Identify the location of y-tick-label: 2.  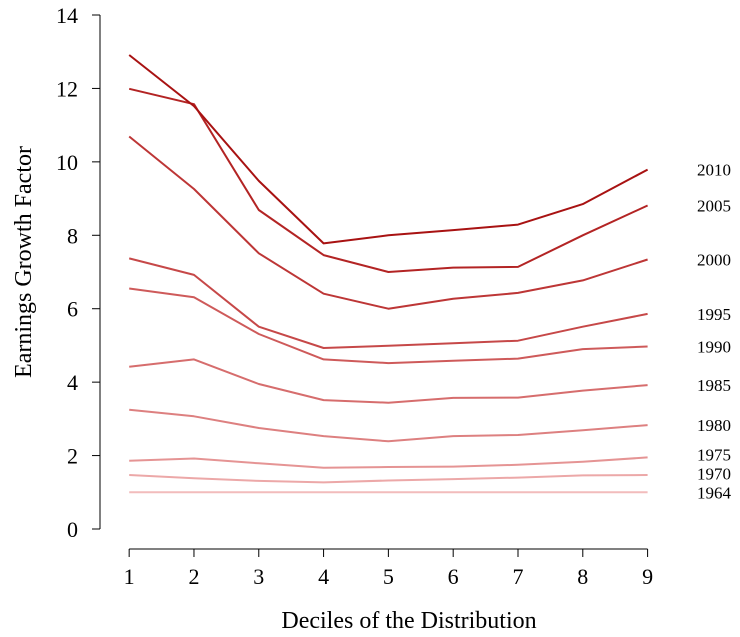
(72, 456).